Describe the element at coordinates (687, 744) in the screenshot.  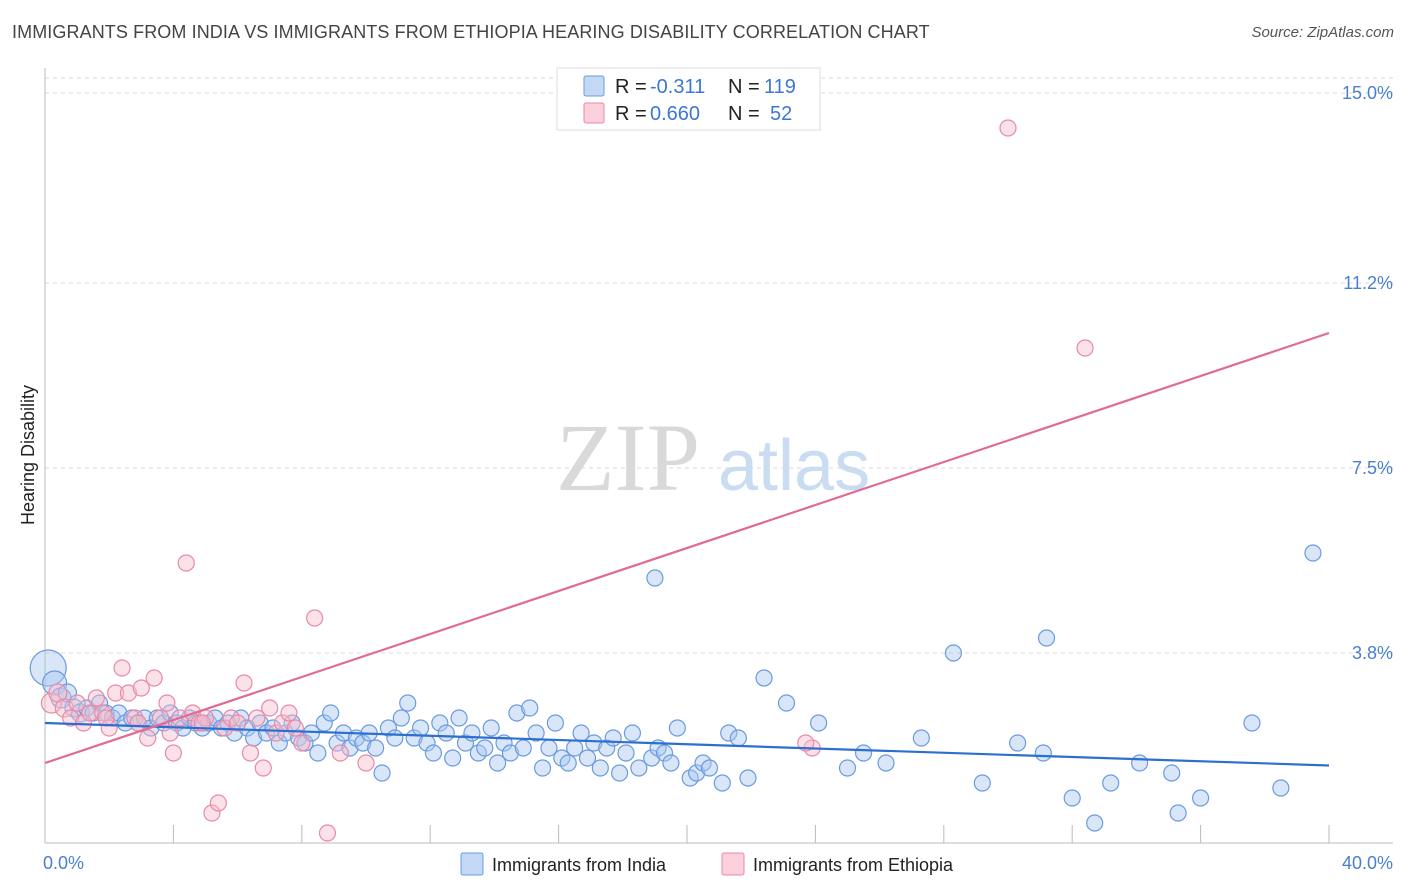
I see `india-trend-line` at that location.